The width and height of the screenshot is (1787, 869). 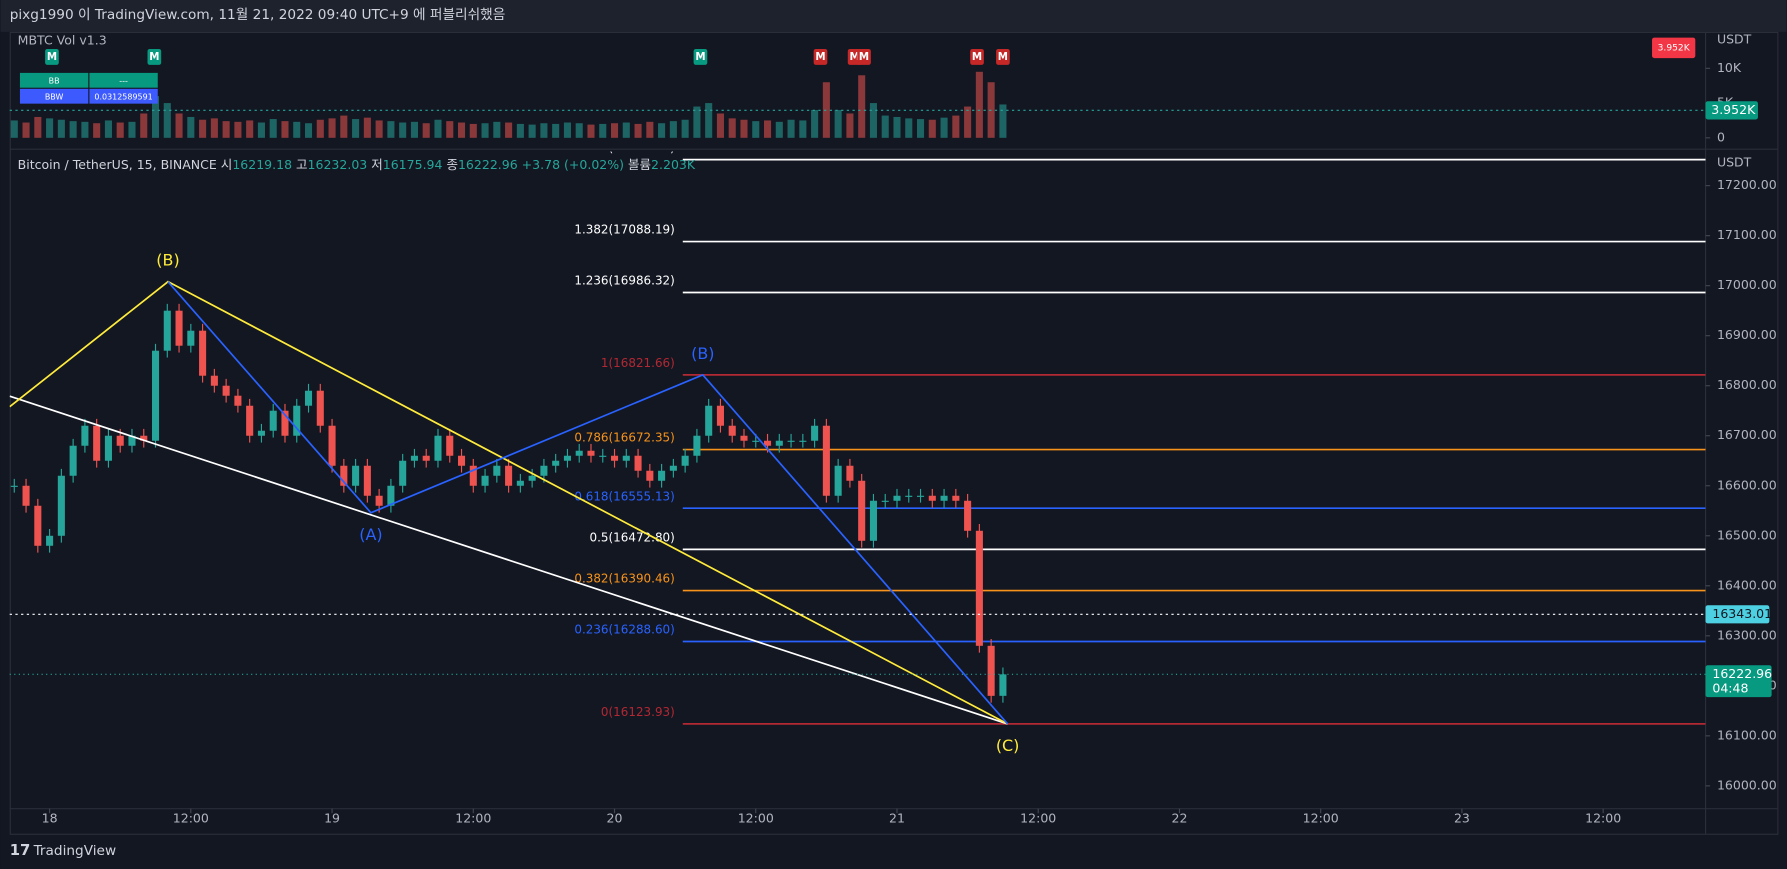 I want to click on volume-alert-tag, so click(x=1674, y=48).